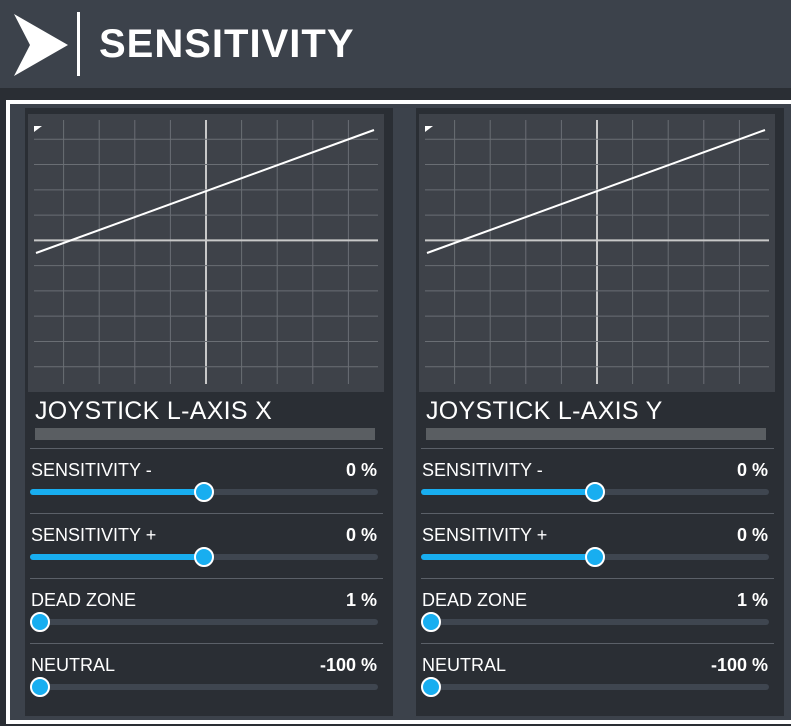 The height and width of the screenshot is (726, 791). Describe the element at coordinates (395, 44) in the screenshot. I see `header-bar: SENSITIVITY` at that location.